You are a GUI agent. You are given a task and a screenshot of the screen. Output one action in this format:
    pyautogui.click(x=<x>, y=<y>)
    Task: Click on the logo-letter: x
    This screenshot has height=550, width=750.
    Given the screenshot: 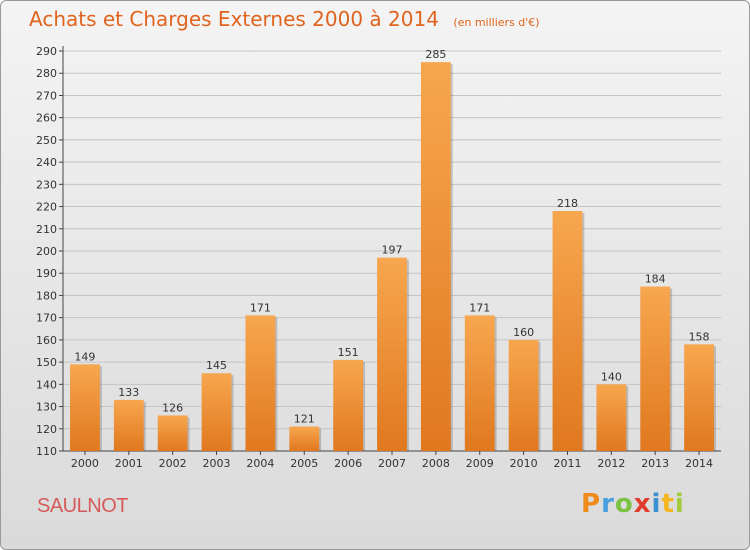 What is the action you would take?
    pyautogui.click(x=642, y=504)
    